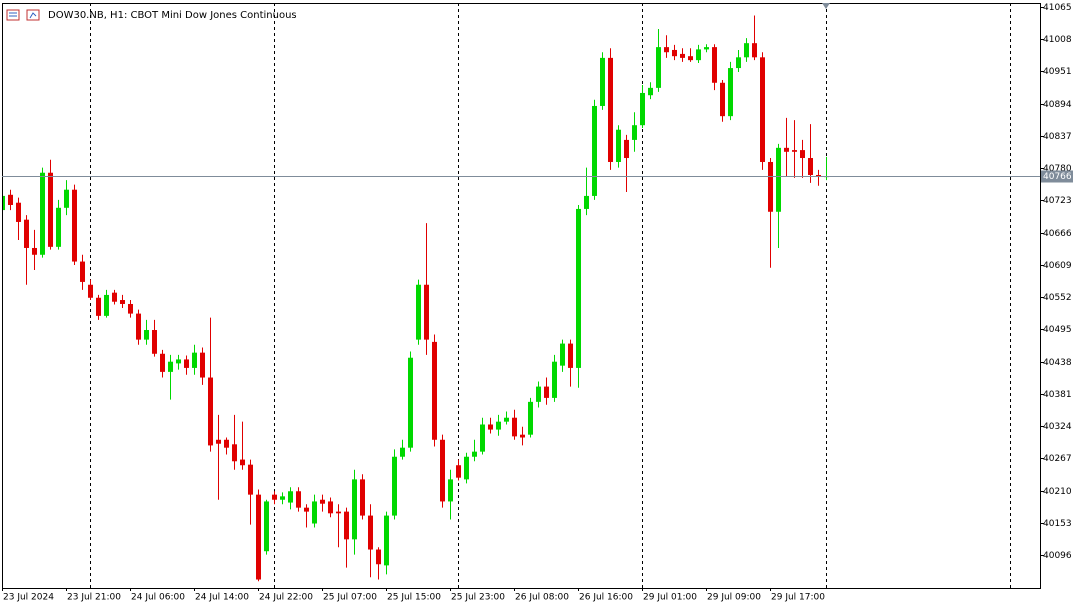 This screenshot has height=605, width=1087. What do you see at coordinates (1057, 427) in the screenshot?
I see `y-tick-label: 40324` at bounding box center [1057, 427].